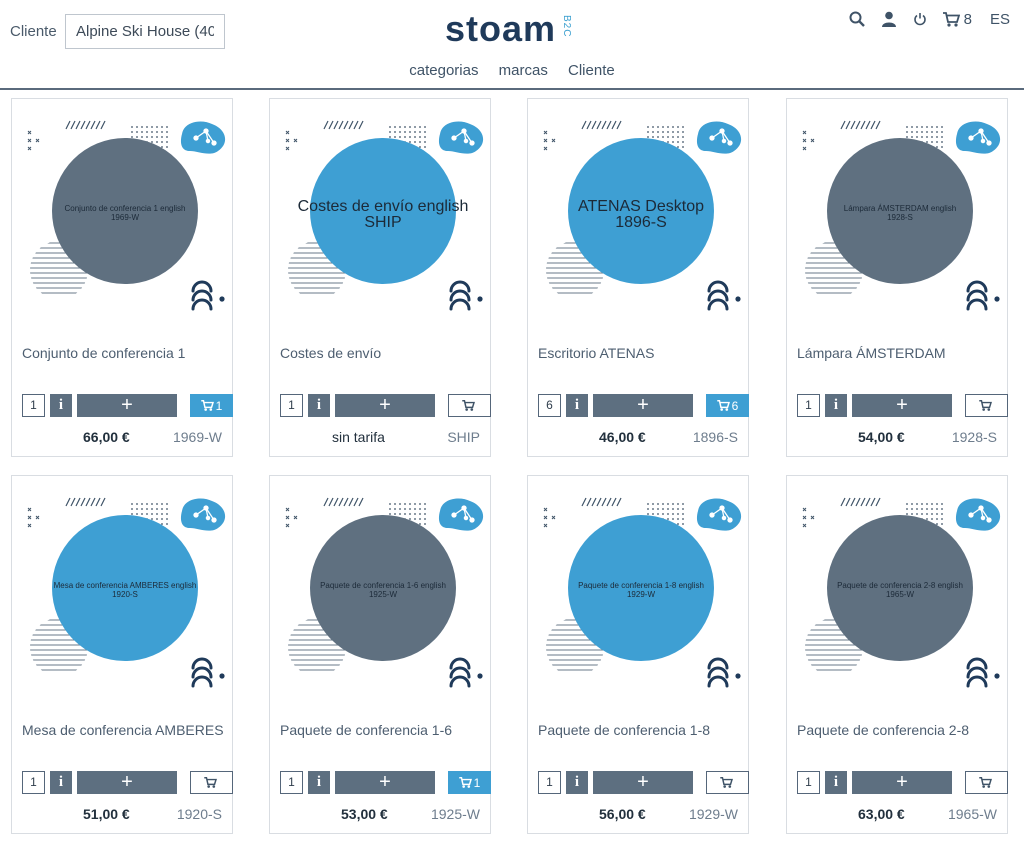  Describe the element at coordinates (197, 437) in the screenshot. I see `product-code: 1969-W` at that location.